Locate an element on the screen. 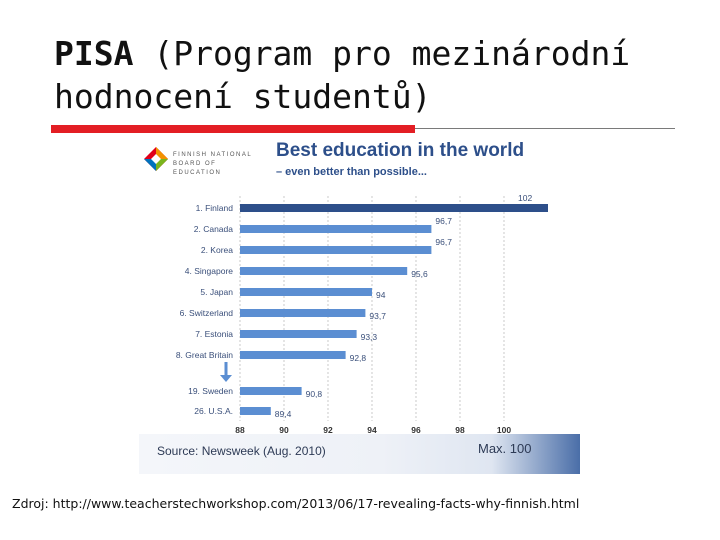 The height and width of the screenshot is (540, 720). title-divider-line is located at coordinates (545, 128).